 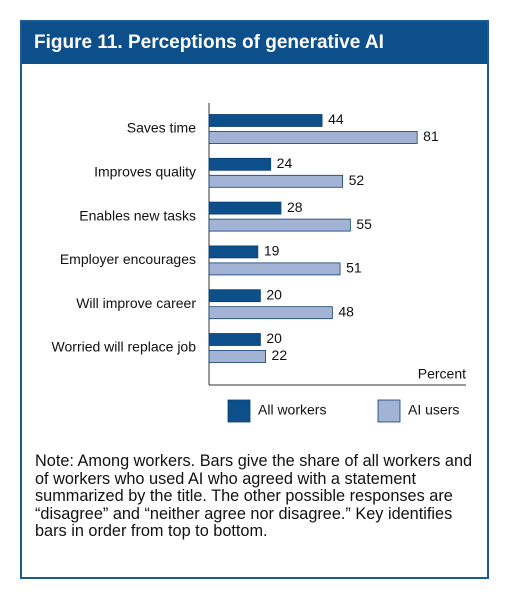 I want to click on legend-label: AI users, so click(x=433, y=410).